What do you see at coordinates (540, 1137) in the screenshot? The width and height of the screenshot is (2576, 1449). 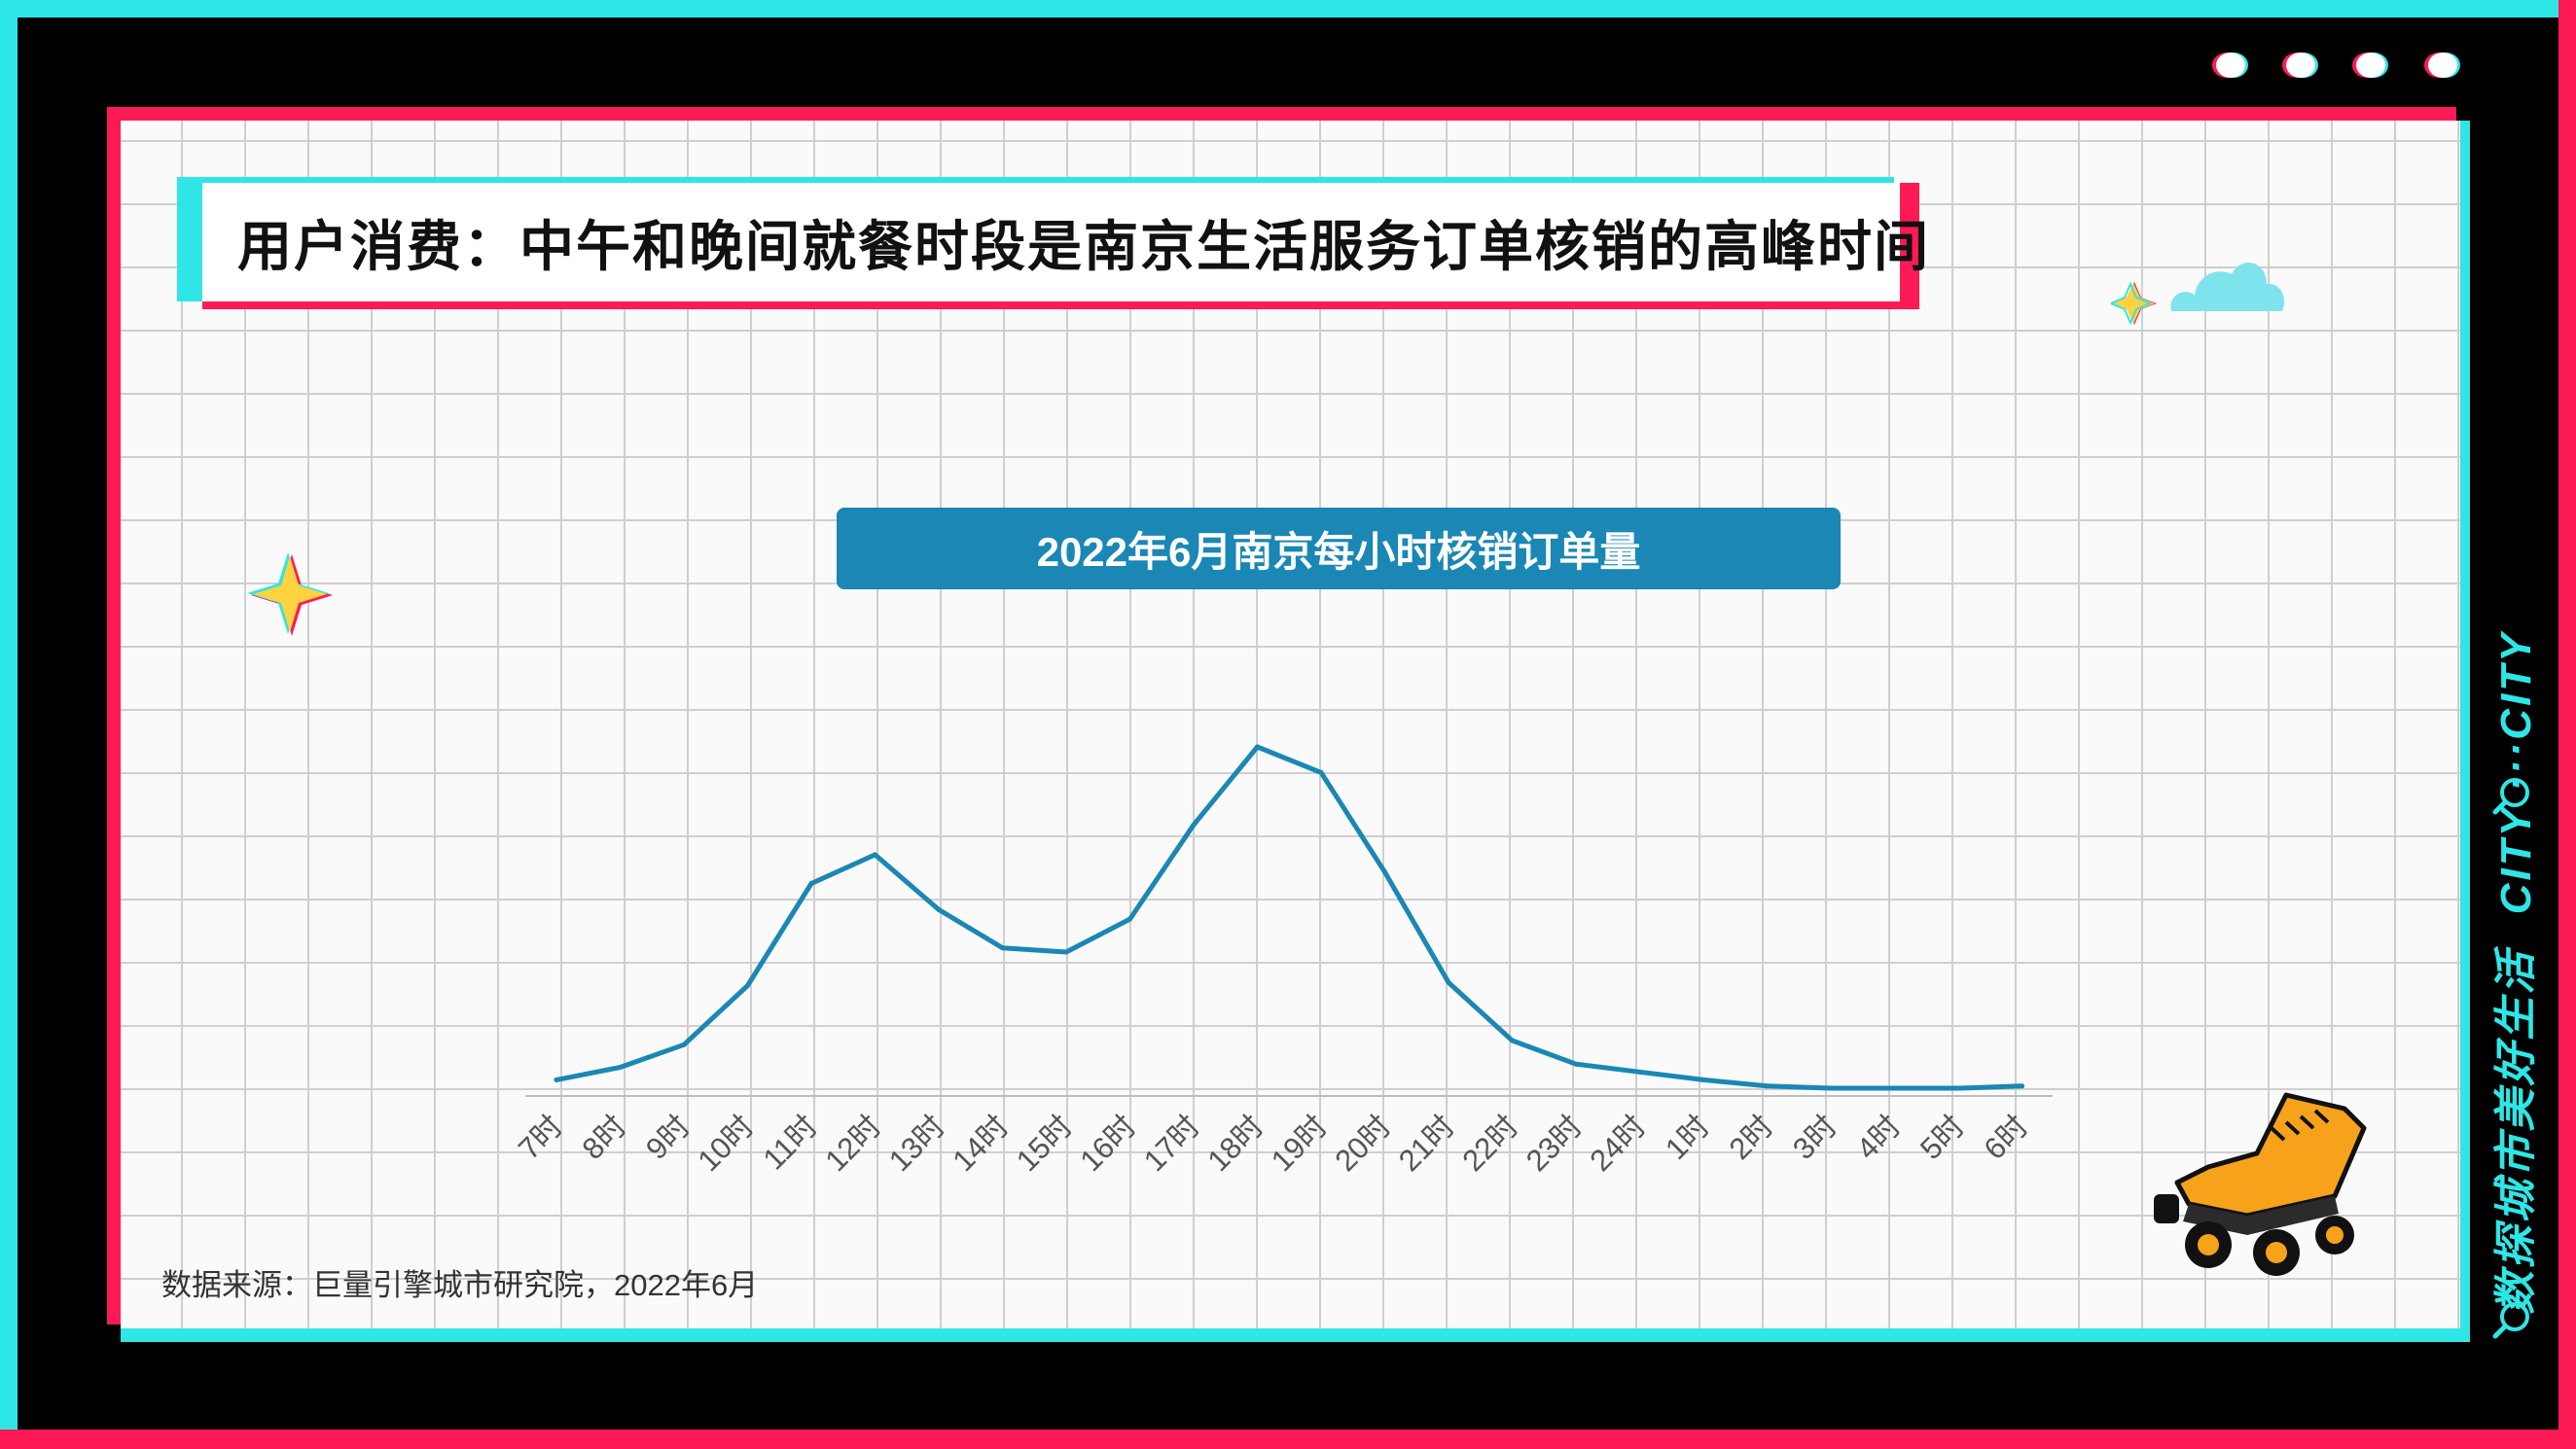 I see `x-tick-label: 7时` at bounding box center [540, 1137].